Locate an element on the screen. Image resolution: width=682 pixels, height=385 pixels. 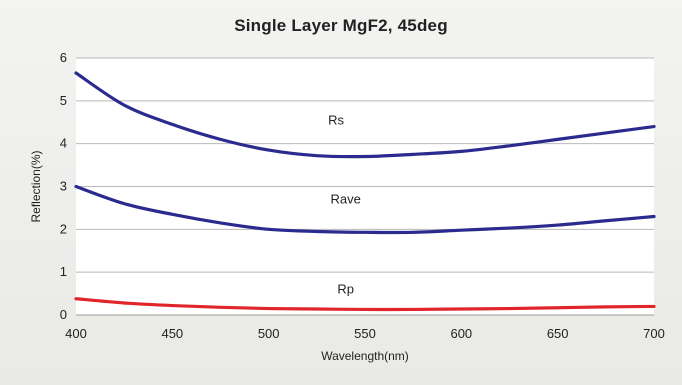
y-tick-label: 2 is located at coordinates (63, 228).